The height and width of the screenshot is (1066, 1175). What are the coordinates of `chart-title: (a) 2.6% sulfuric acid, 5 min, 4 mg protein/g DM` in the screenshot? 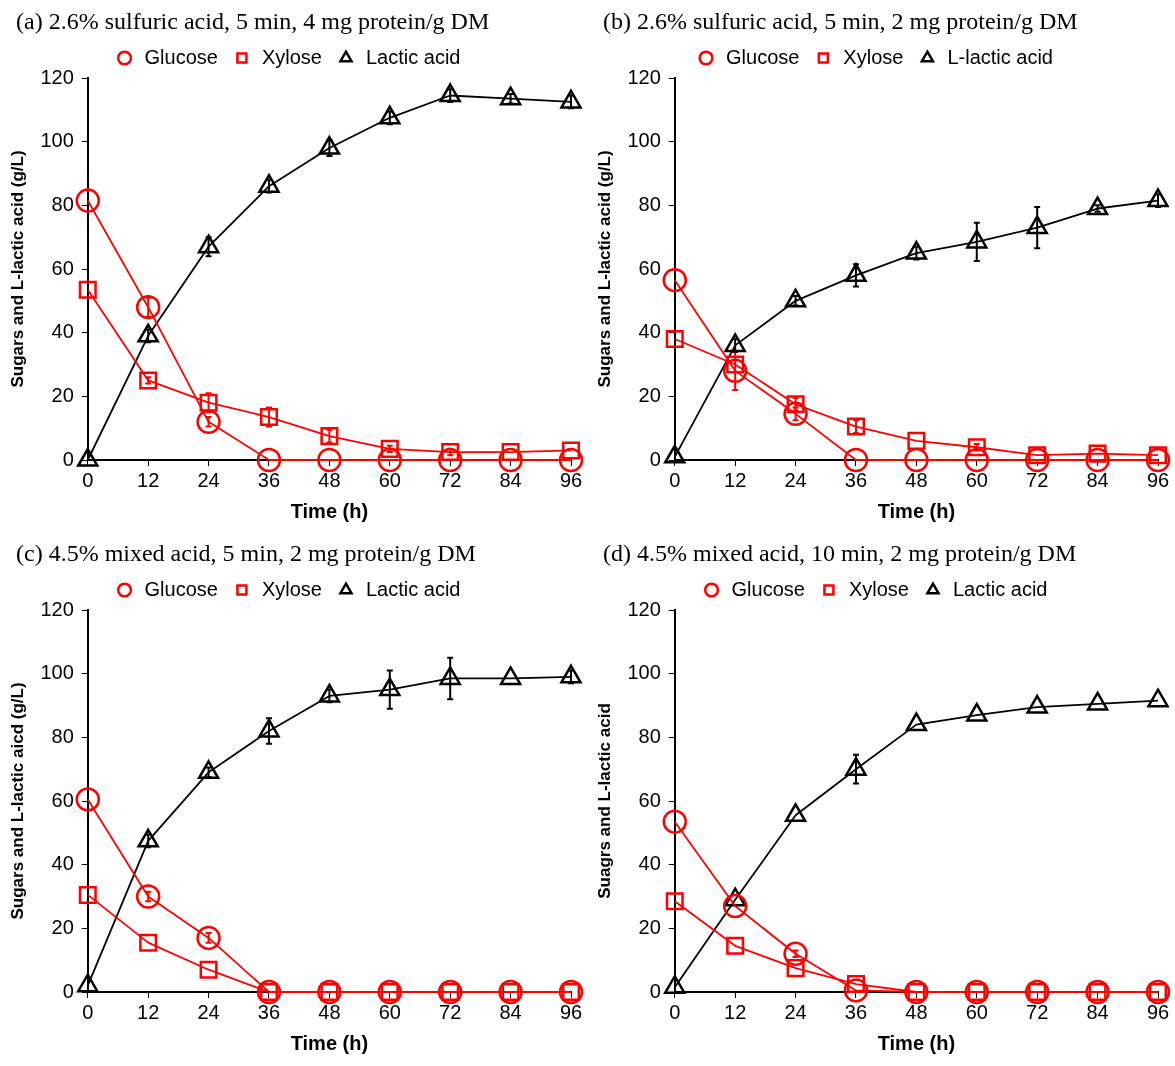 It's located at (253, 20).